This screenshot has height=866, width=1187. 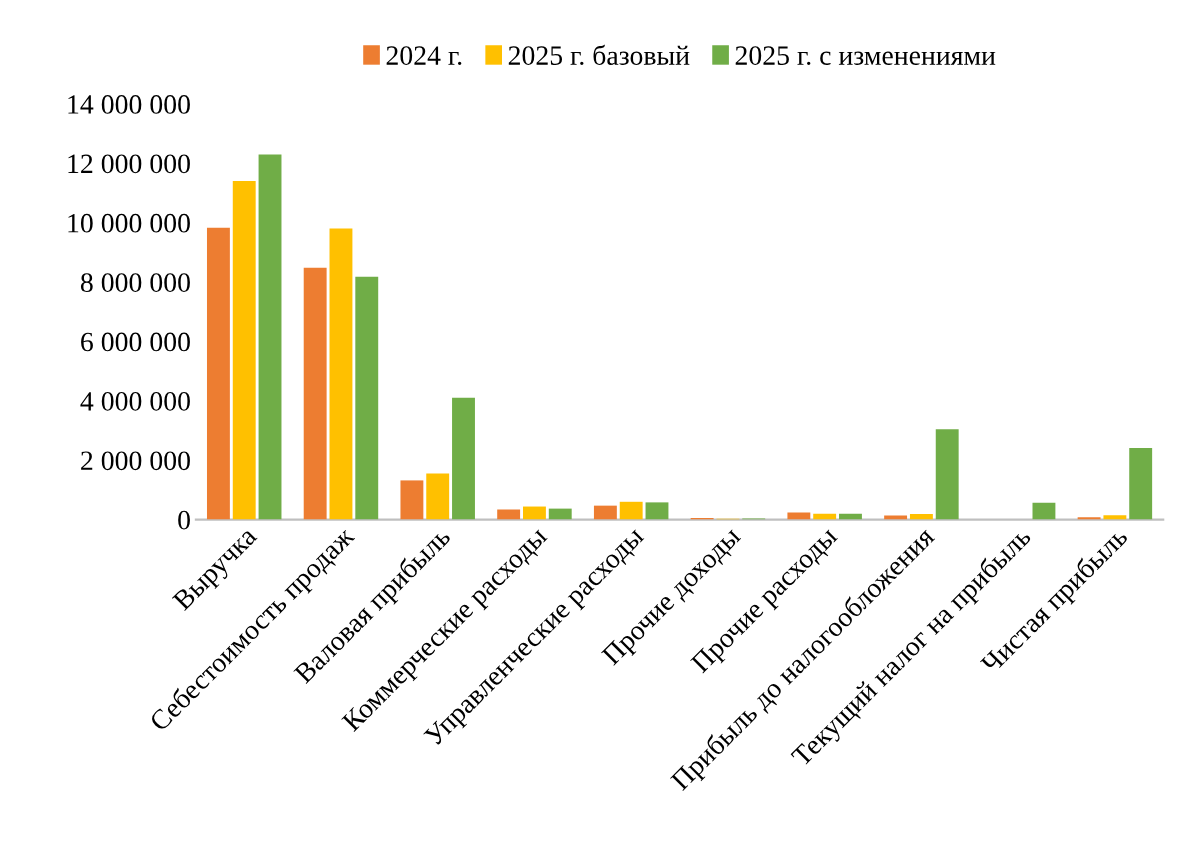 I want to click on legend-label: 2025 г. базовый, so click(x=599, y=55).